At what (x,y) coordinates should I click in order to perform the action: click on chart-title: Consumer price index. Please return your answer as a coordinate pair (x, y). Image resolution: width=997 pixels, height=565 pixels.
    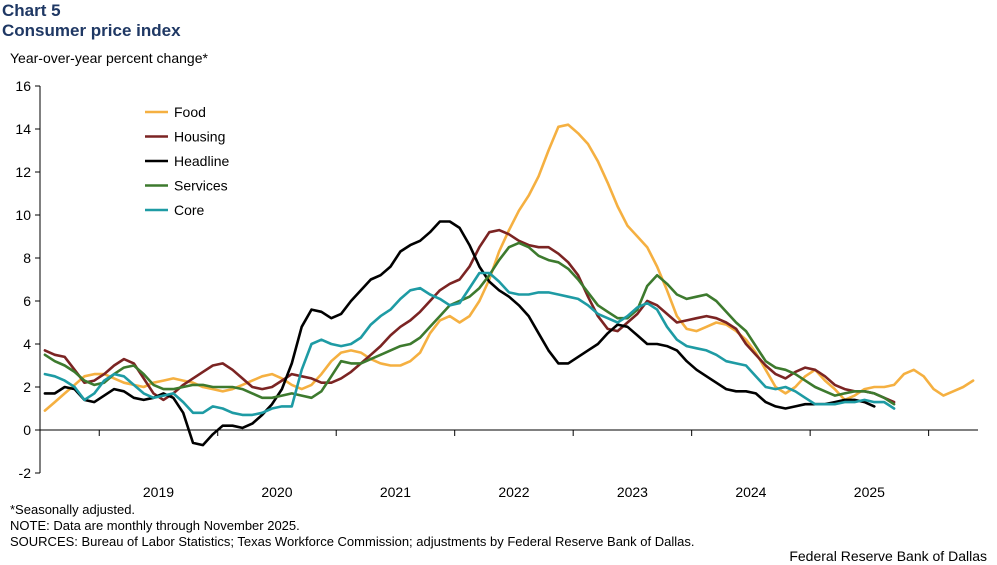
    Looking at the image, I should click on (91, 30).